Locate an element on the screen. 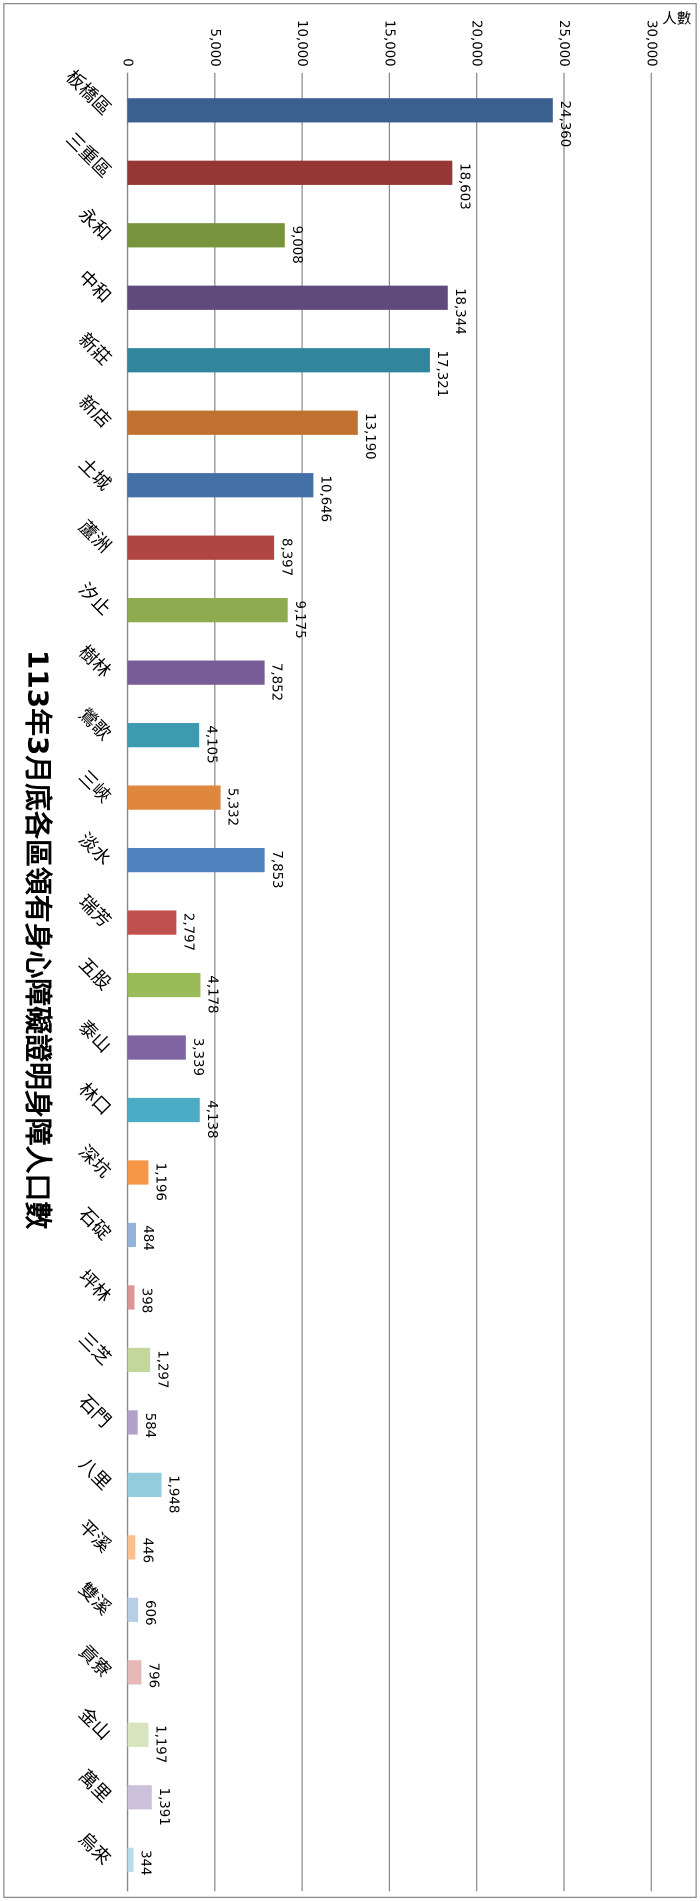 The height and width of the screenshot is (1901, 700). value-label: 13,190 is located at coordinates (369, 436).